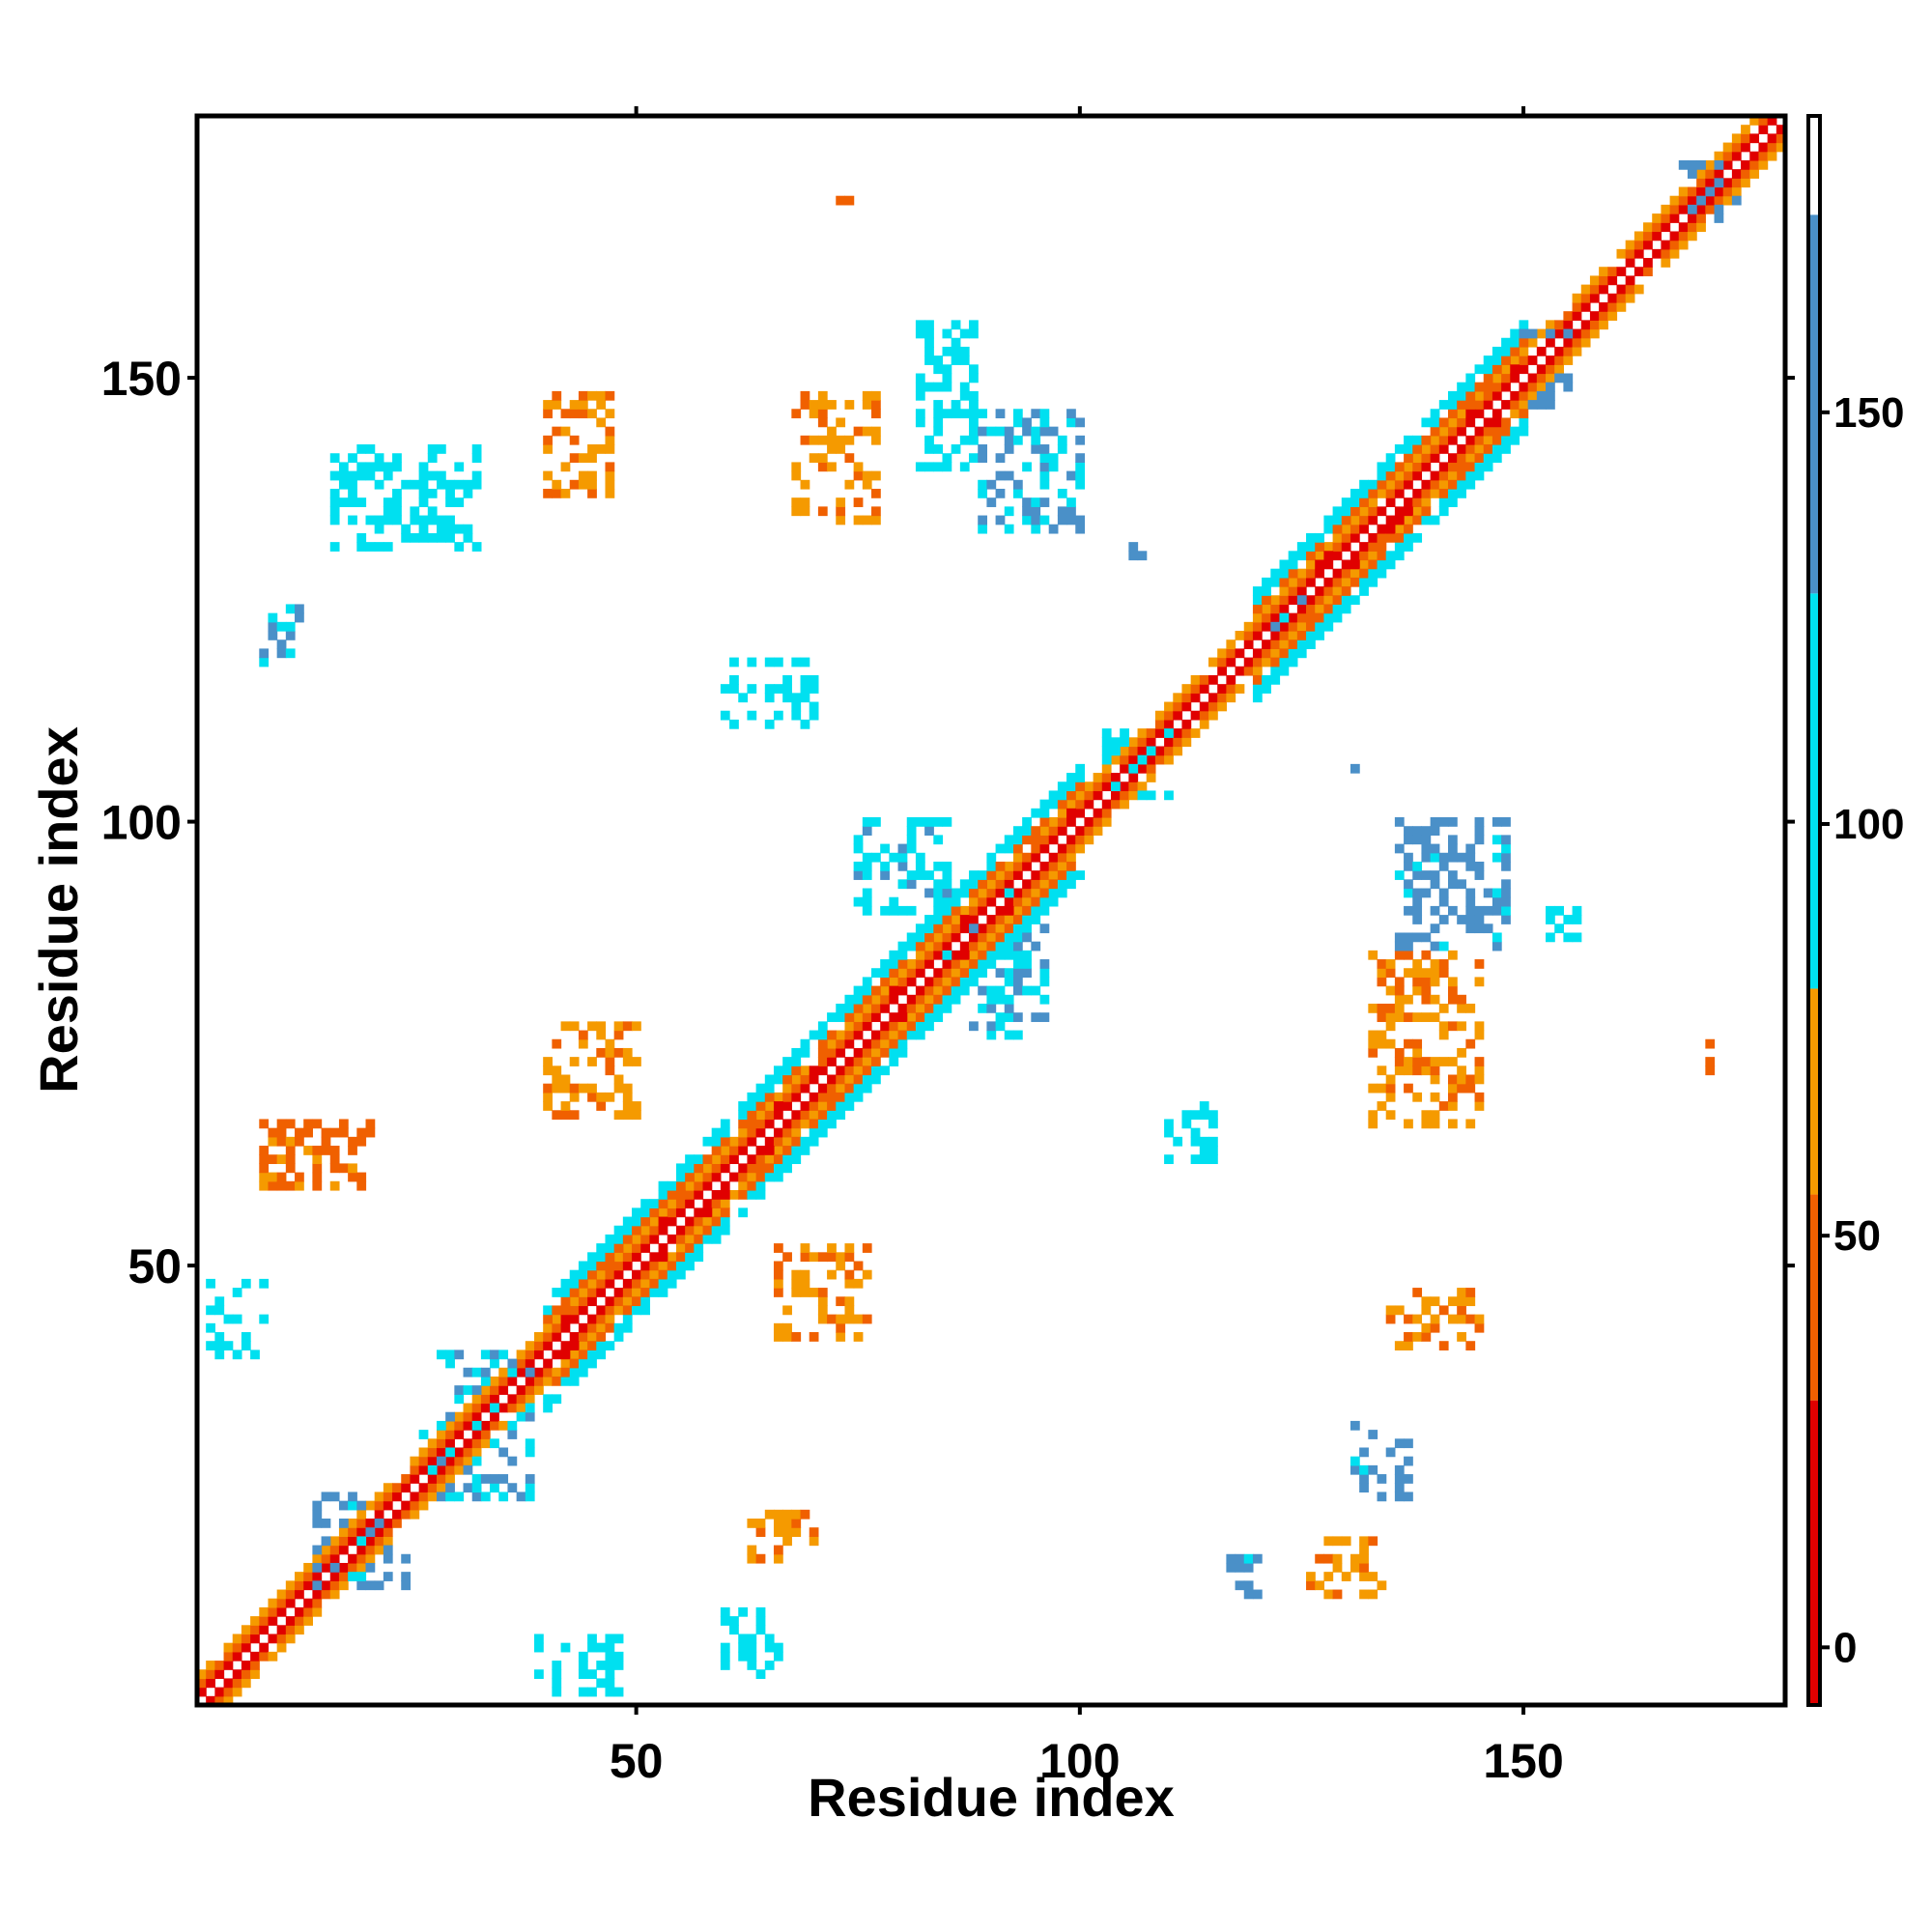 The height and width of the screenshot is (1932, 1932). What do you see at coordinates (155, 1266) in the screenshot?
I see `y-tick-label: 50` at bounding box center [155, 1266].